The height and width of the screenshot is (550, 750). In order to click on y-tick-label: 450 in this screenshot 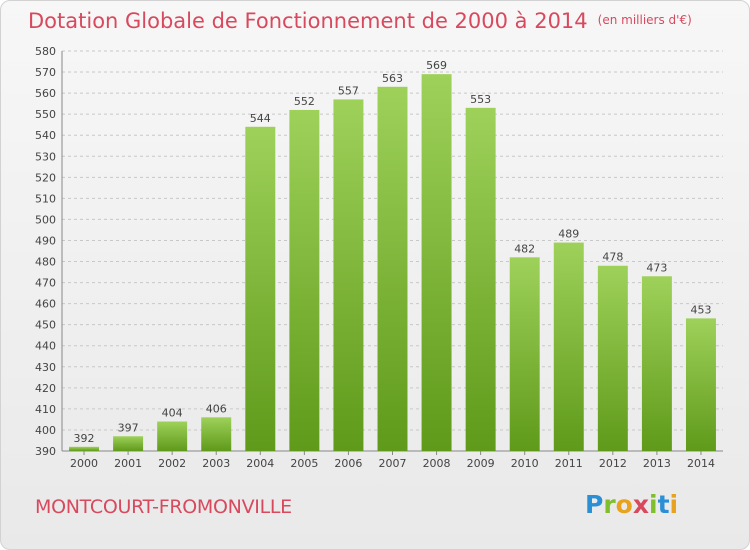, I will do `click(45, 325)`.